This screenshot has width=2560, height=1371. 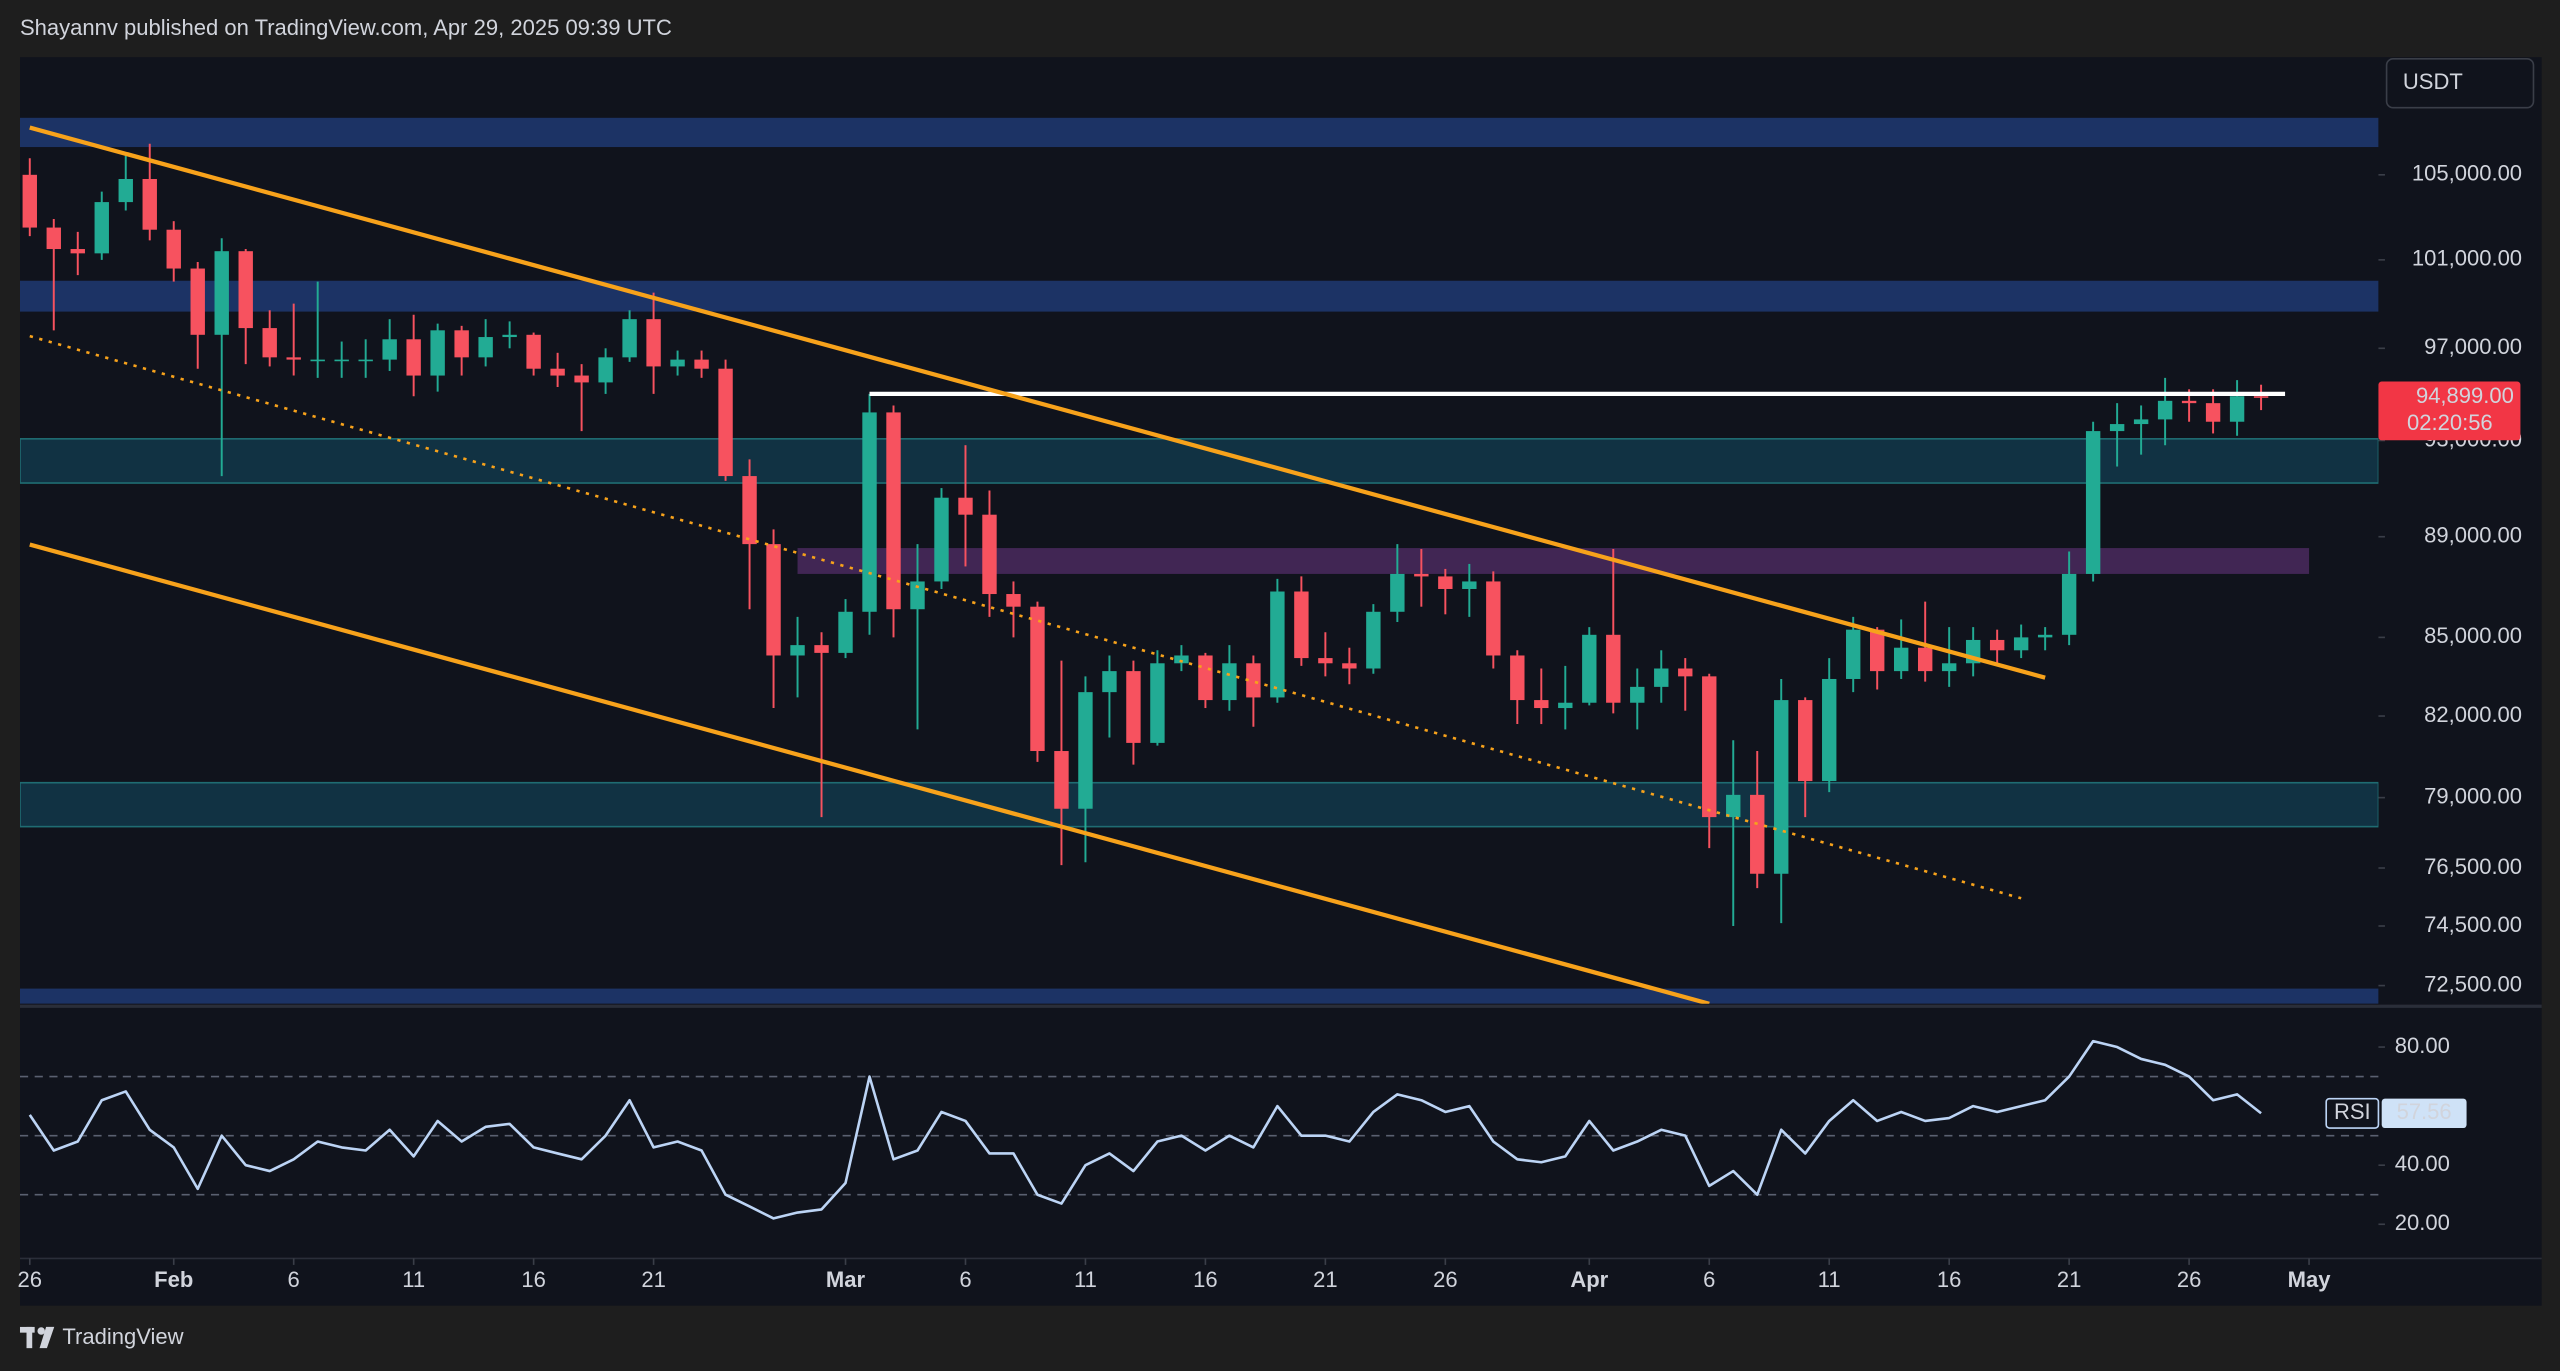 I want to click on price-tick-label: 101,000.00, so click(x=2467, y=258).